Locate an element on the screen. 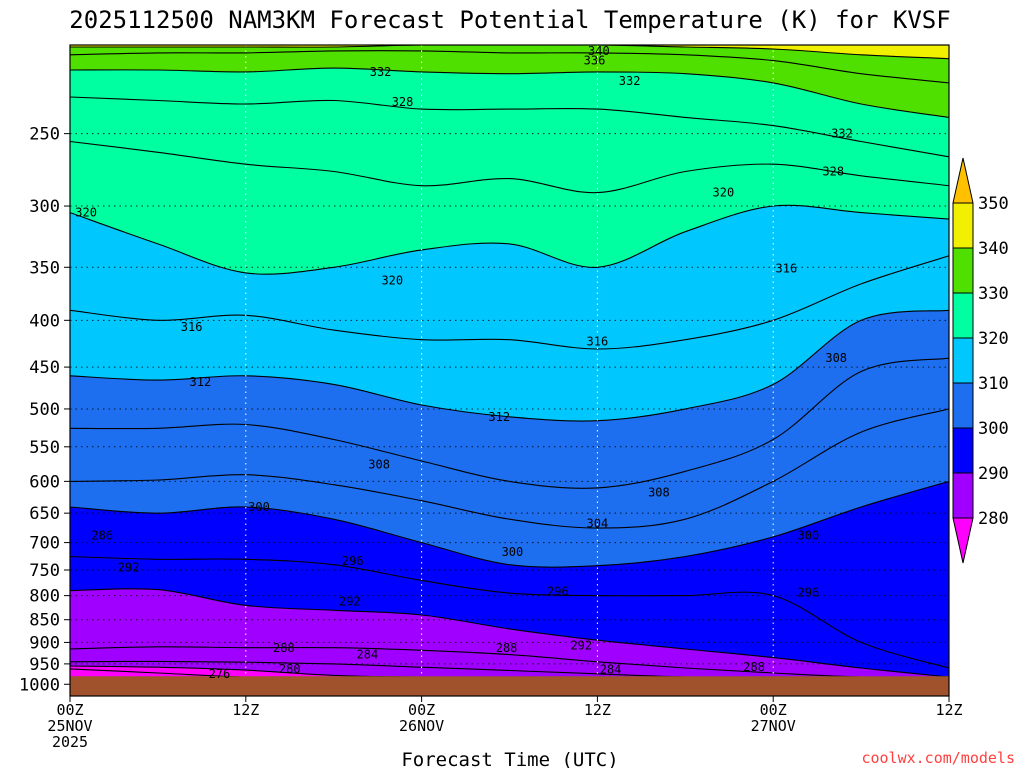 The image size is (1024, 768). contour-label-304: 304 is located at coordinates (598, 523).